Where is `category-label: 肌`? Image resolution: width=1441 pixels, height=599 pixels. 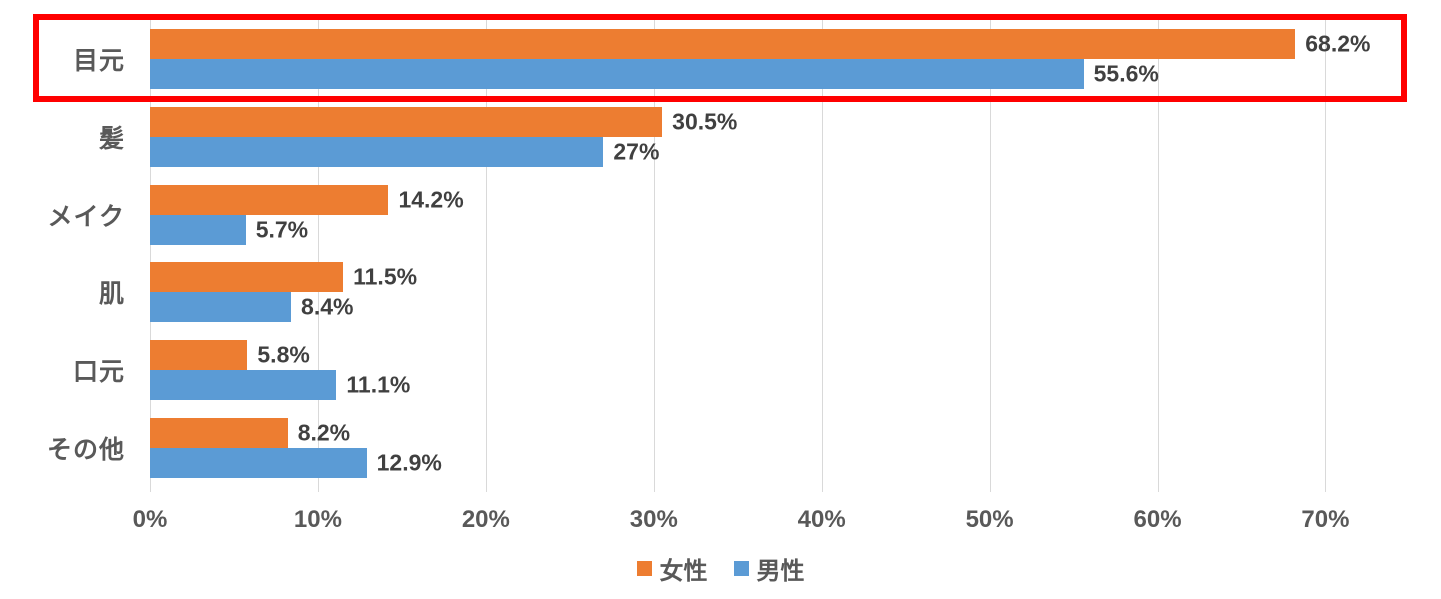 category-label: 肌 is located at coordinates (111, 294).